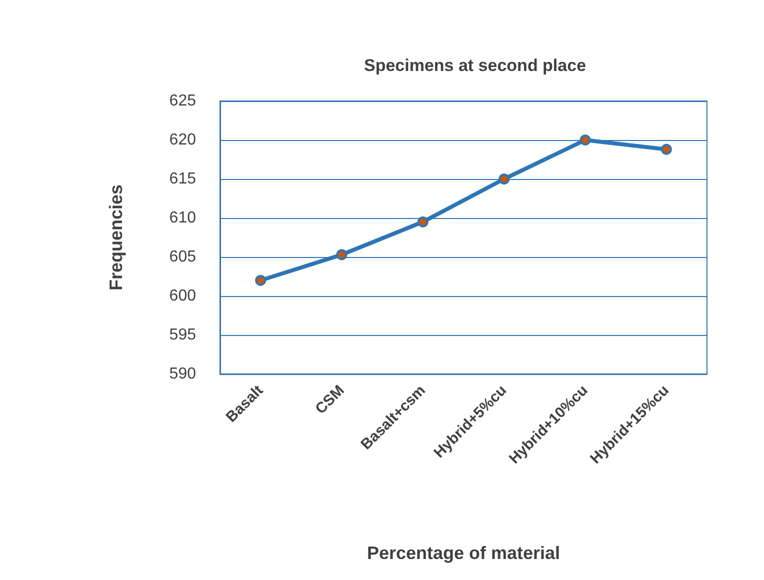 The width and height of the screenshot is (764, 580). What do you see at coordinates (182, 335) in the screenshot?
I see `y-tick-label: 595` at bounding box center [182, 335].